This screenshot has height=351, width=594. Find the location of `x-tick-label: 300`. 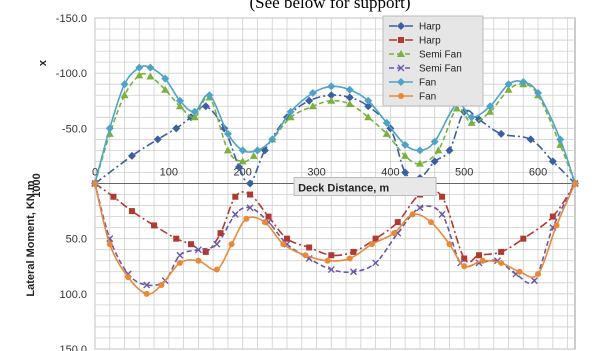

x-tick-label: 300 is located at coordinates (316, 173).